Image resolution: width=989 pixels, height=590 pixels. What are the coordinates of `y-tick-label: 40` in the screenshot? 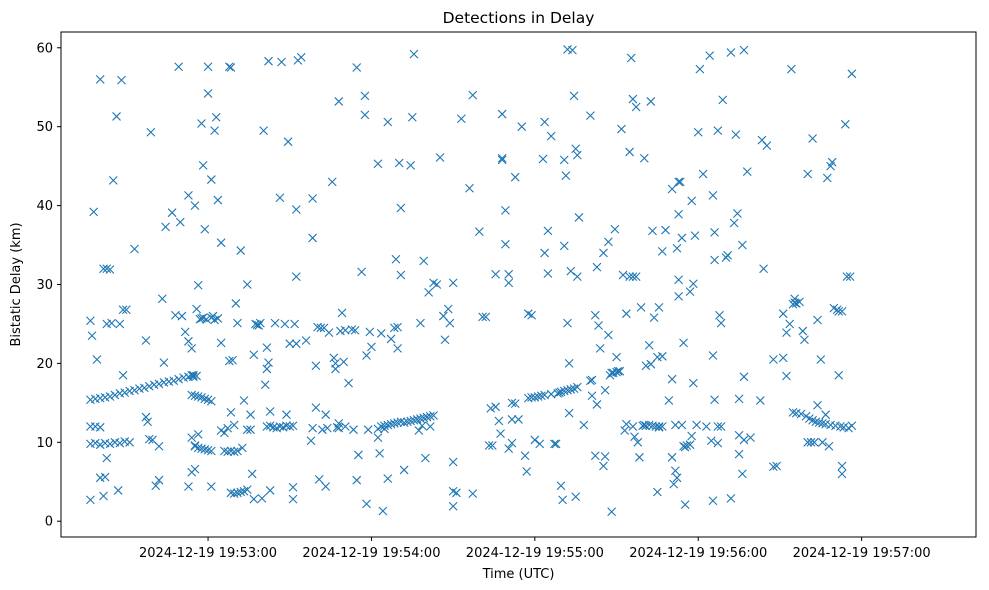 It's located at (44, 206).